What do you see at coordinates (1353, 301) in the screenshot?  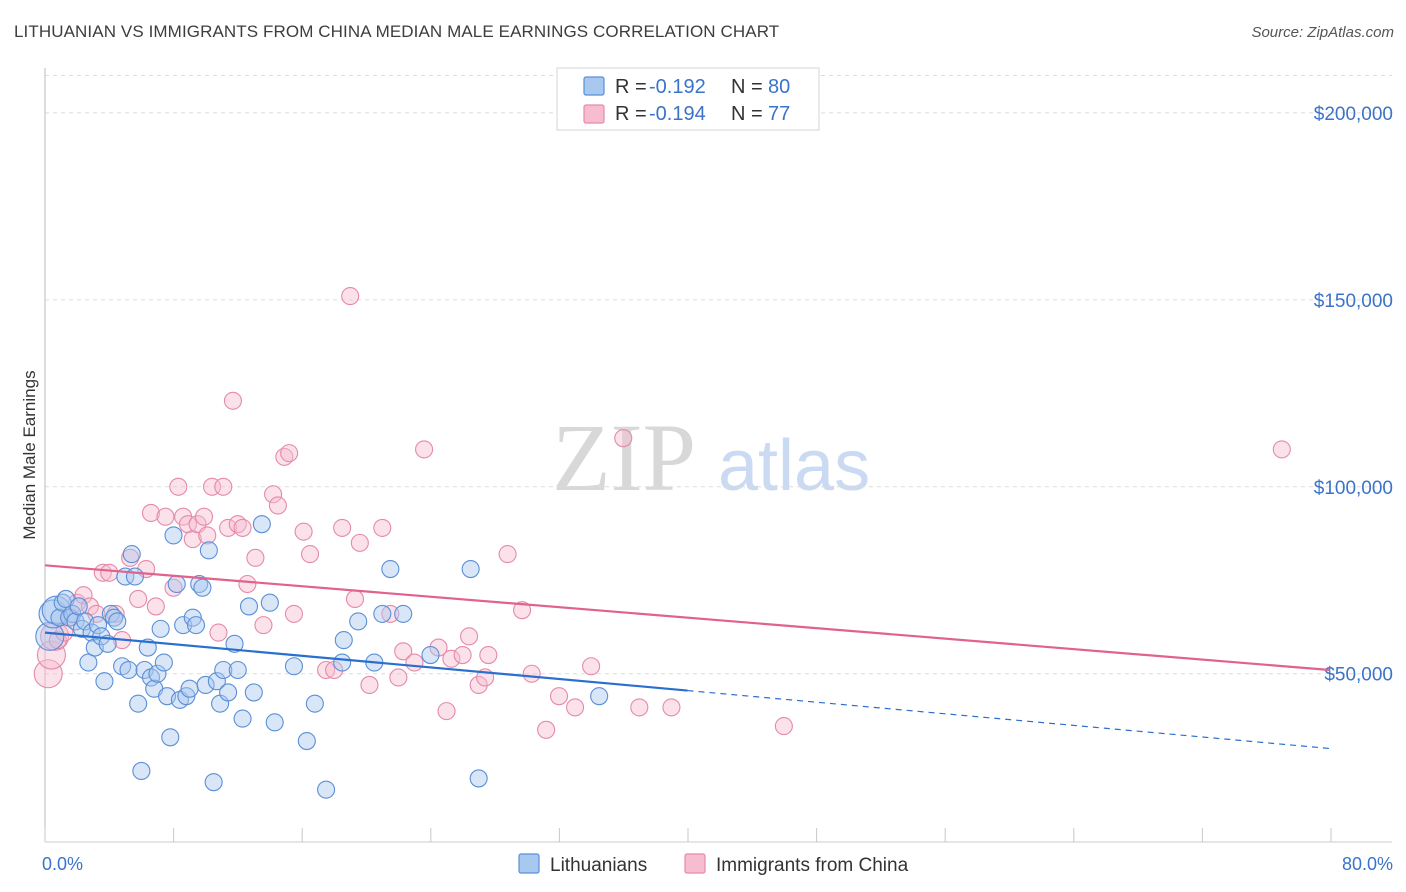 I see `y-tick-label: $150,000` at bounding box center [1353, 301].